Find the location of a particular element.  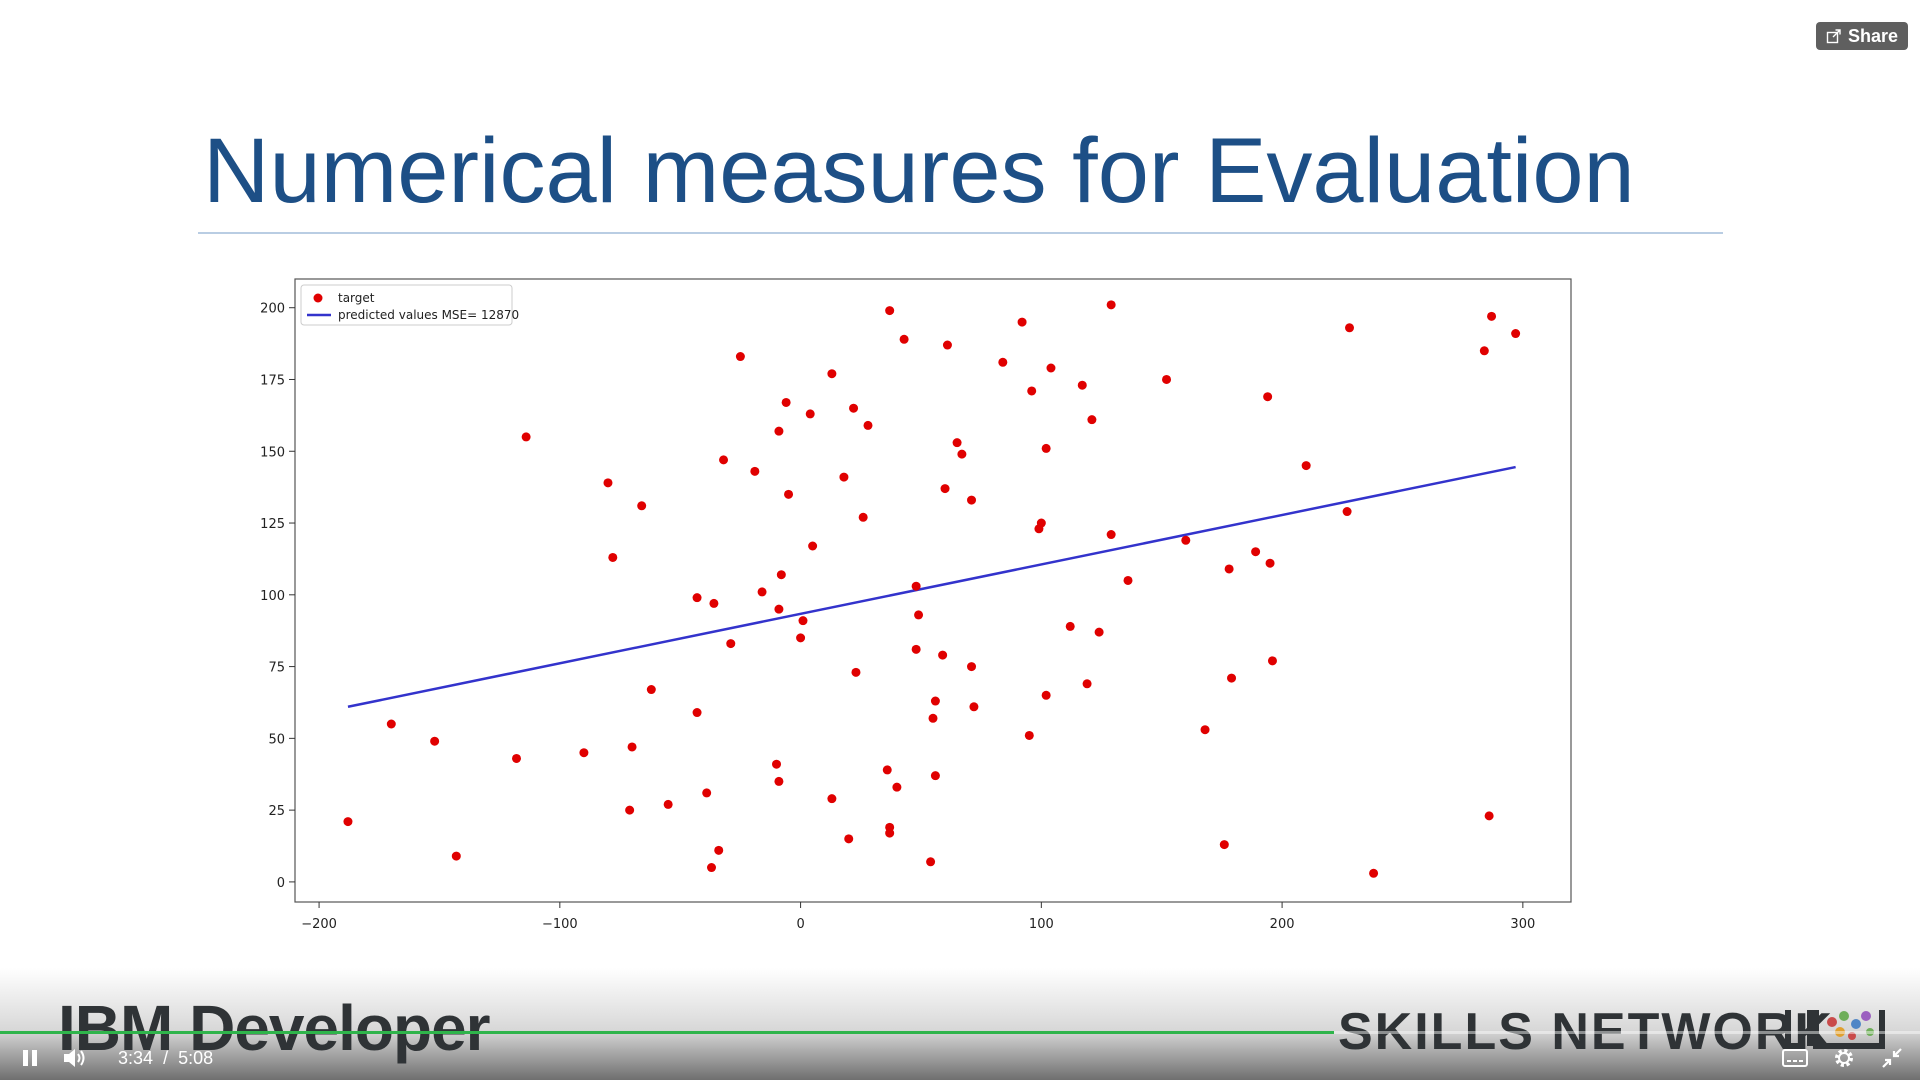

duration: 5:08 is located at coordinates (196, 1058).